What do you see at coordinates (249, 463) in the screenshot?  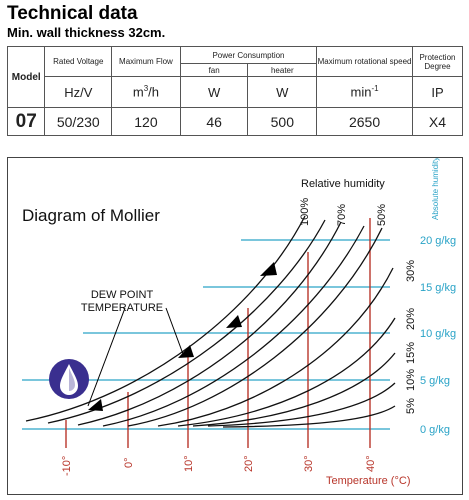 I see `temp-tick-20: 20°` at bounding box center [249, 463].